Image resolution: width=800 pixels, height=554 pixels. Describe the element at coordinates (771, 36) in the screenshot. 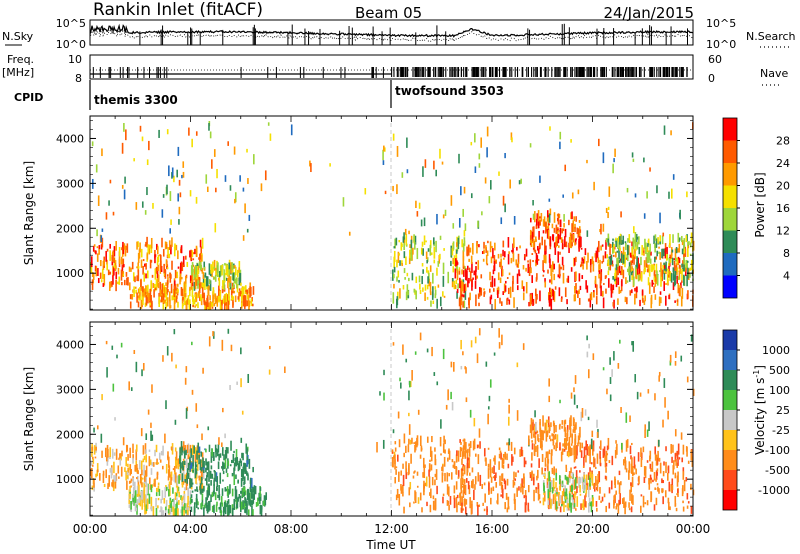

I see `noise-right-label: N.Search` at that location.